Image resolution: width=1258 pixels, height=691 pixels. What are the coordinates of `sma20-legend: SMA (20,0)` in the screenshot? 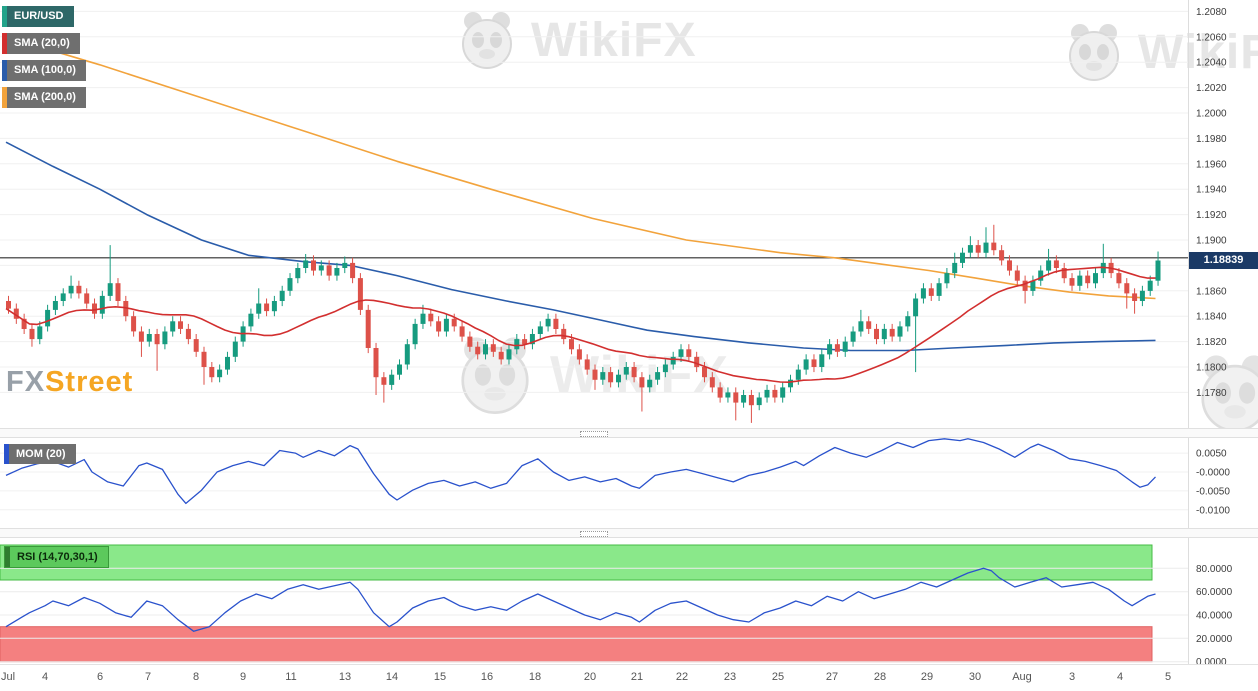 It's located at (41, 43).